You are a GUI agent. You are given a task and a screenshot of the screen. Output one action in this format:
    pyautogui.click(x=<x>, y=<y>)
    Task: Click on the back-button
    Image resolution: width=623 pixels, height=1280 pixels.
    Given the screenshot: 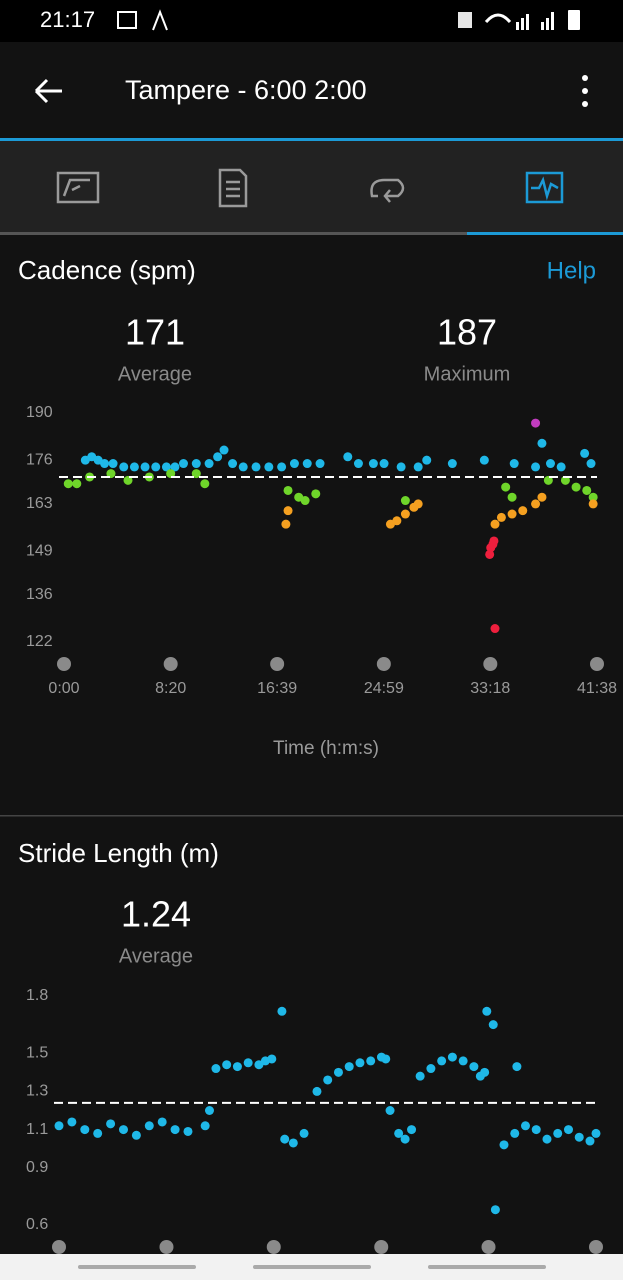 What is the action you would take?
    pyautogui.click(x=48, y=91)
    